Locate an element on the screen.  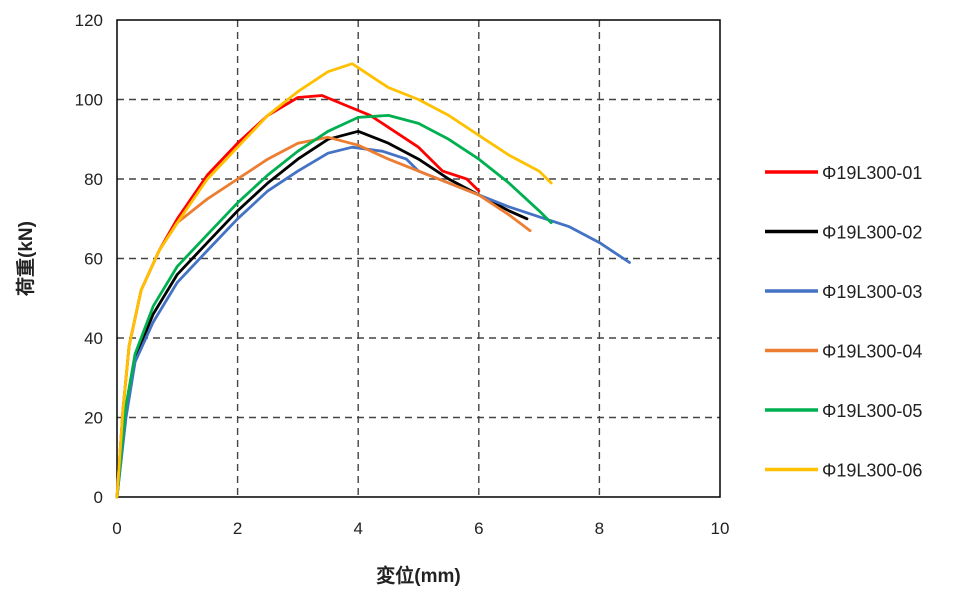
y-tick-label: 100 is located at coordinates (89, 100).